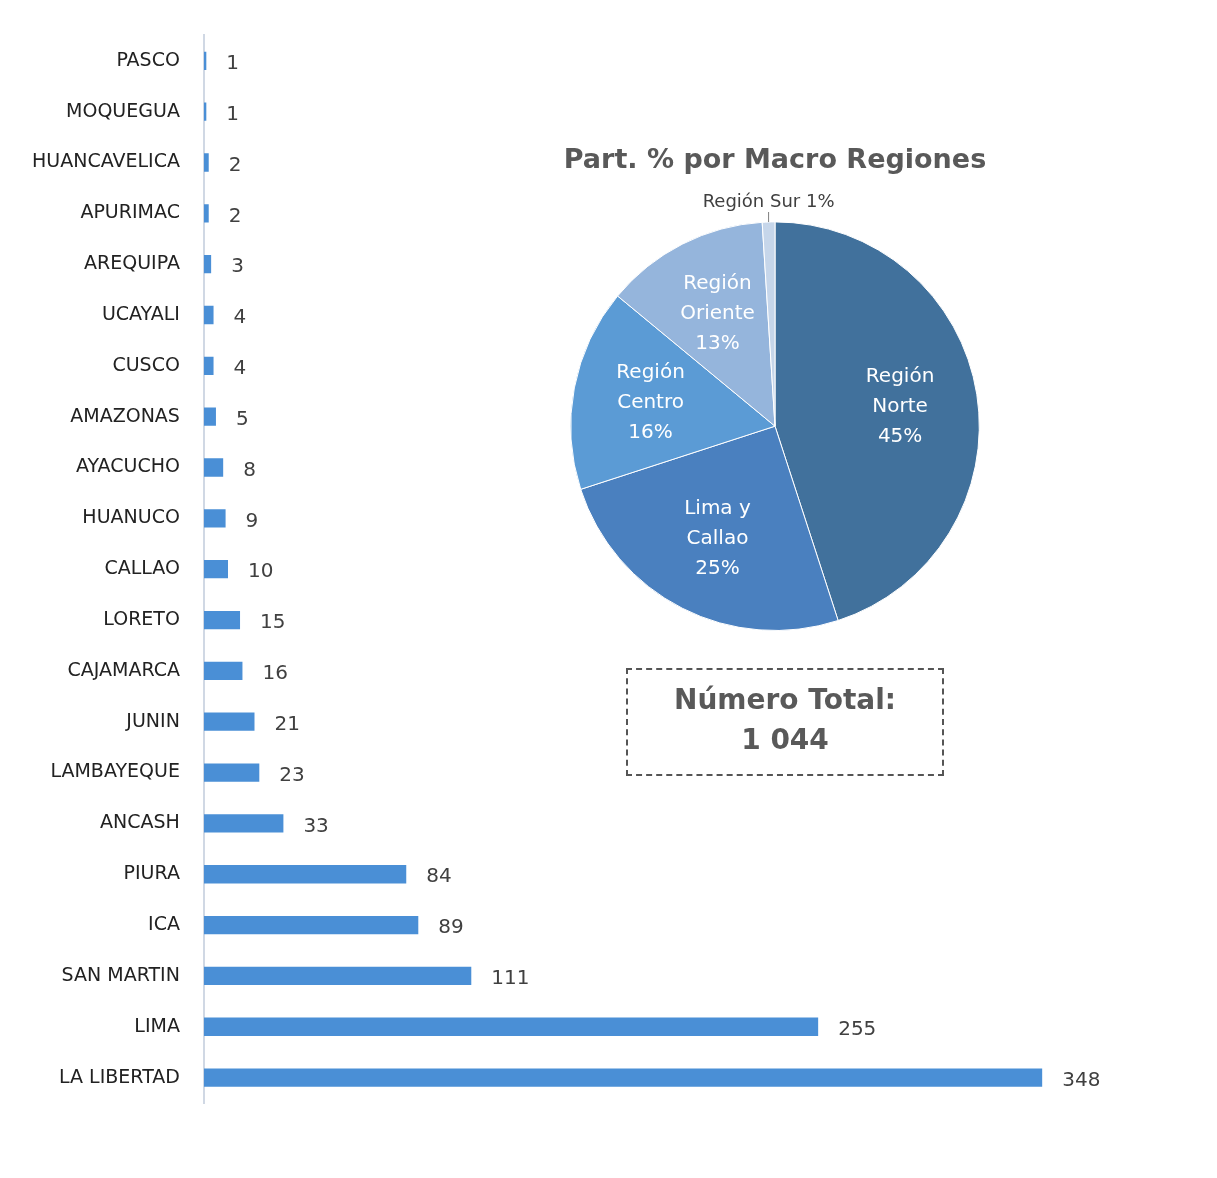  Describe the element at coordinates (439, 875) in the screenshot. I see `data-label: 84` at that location.